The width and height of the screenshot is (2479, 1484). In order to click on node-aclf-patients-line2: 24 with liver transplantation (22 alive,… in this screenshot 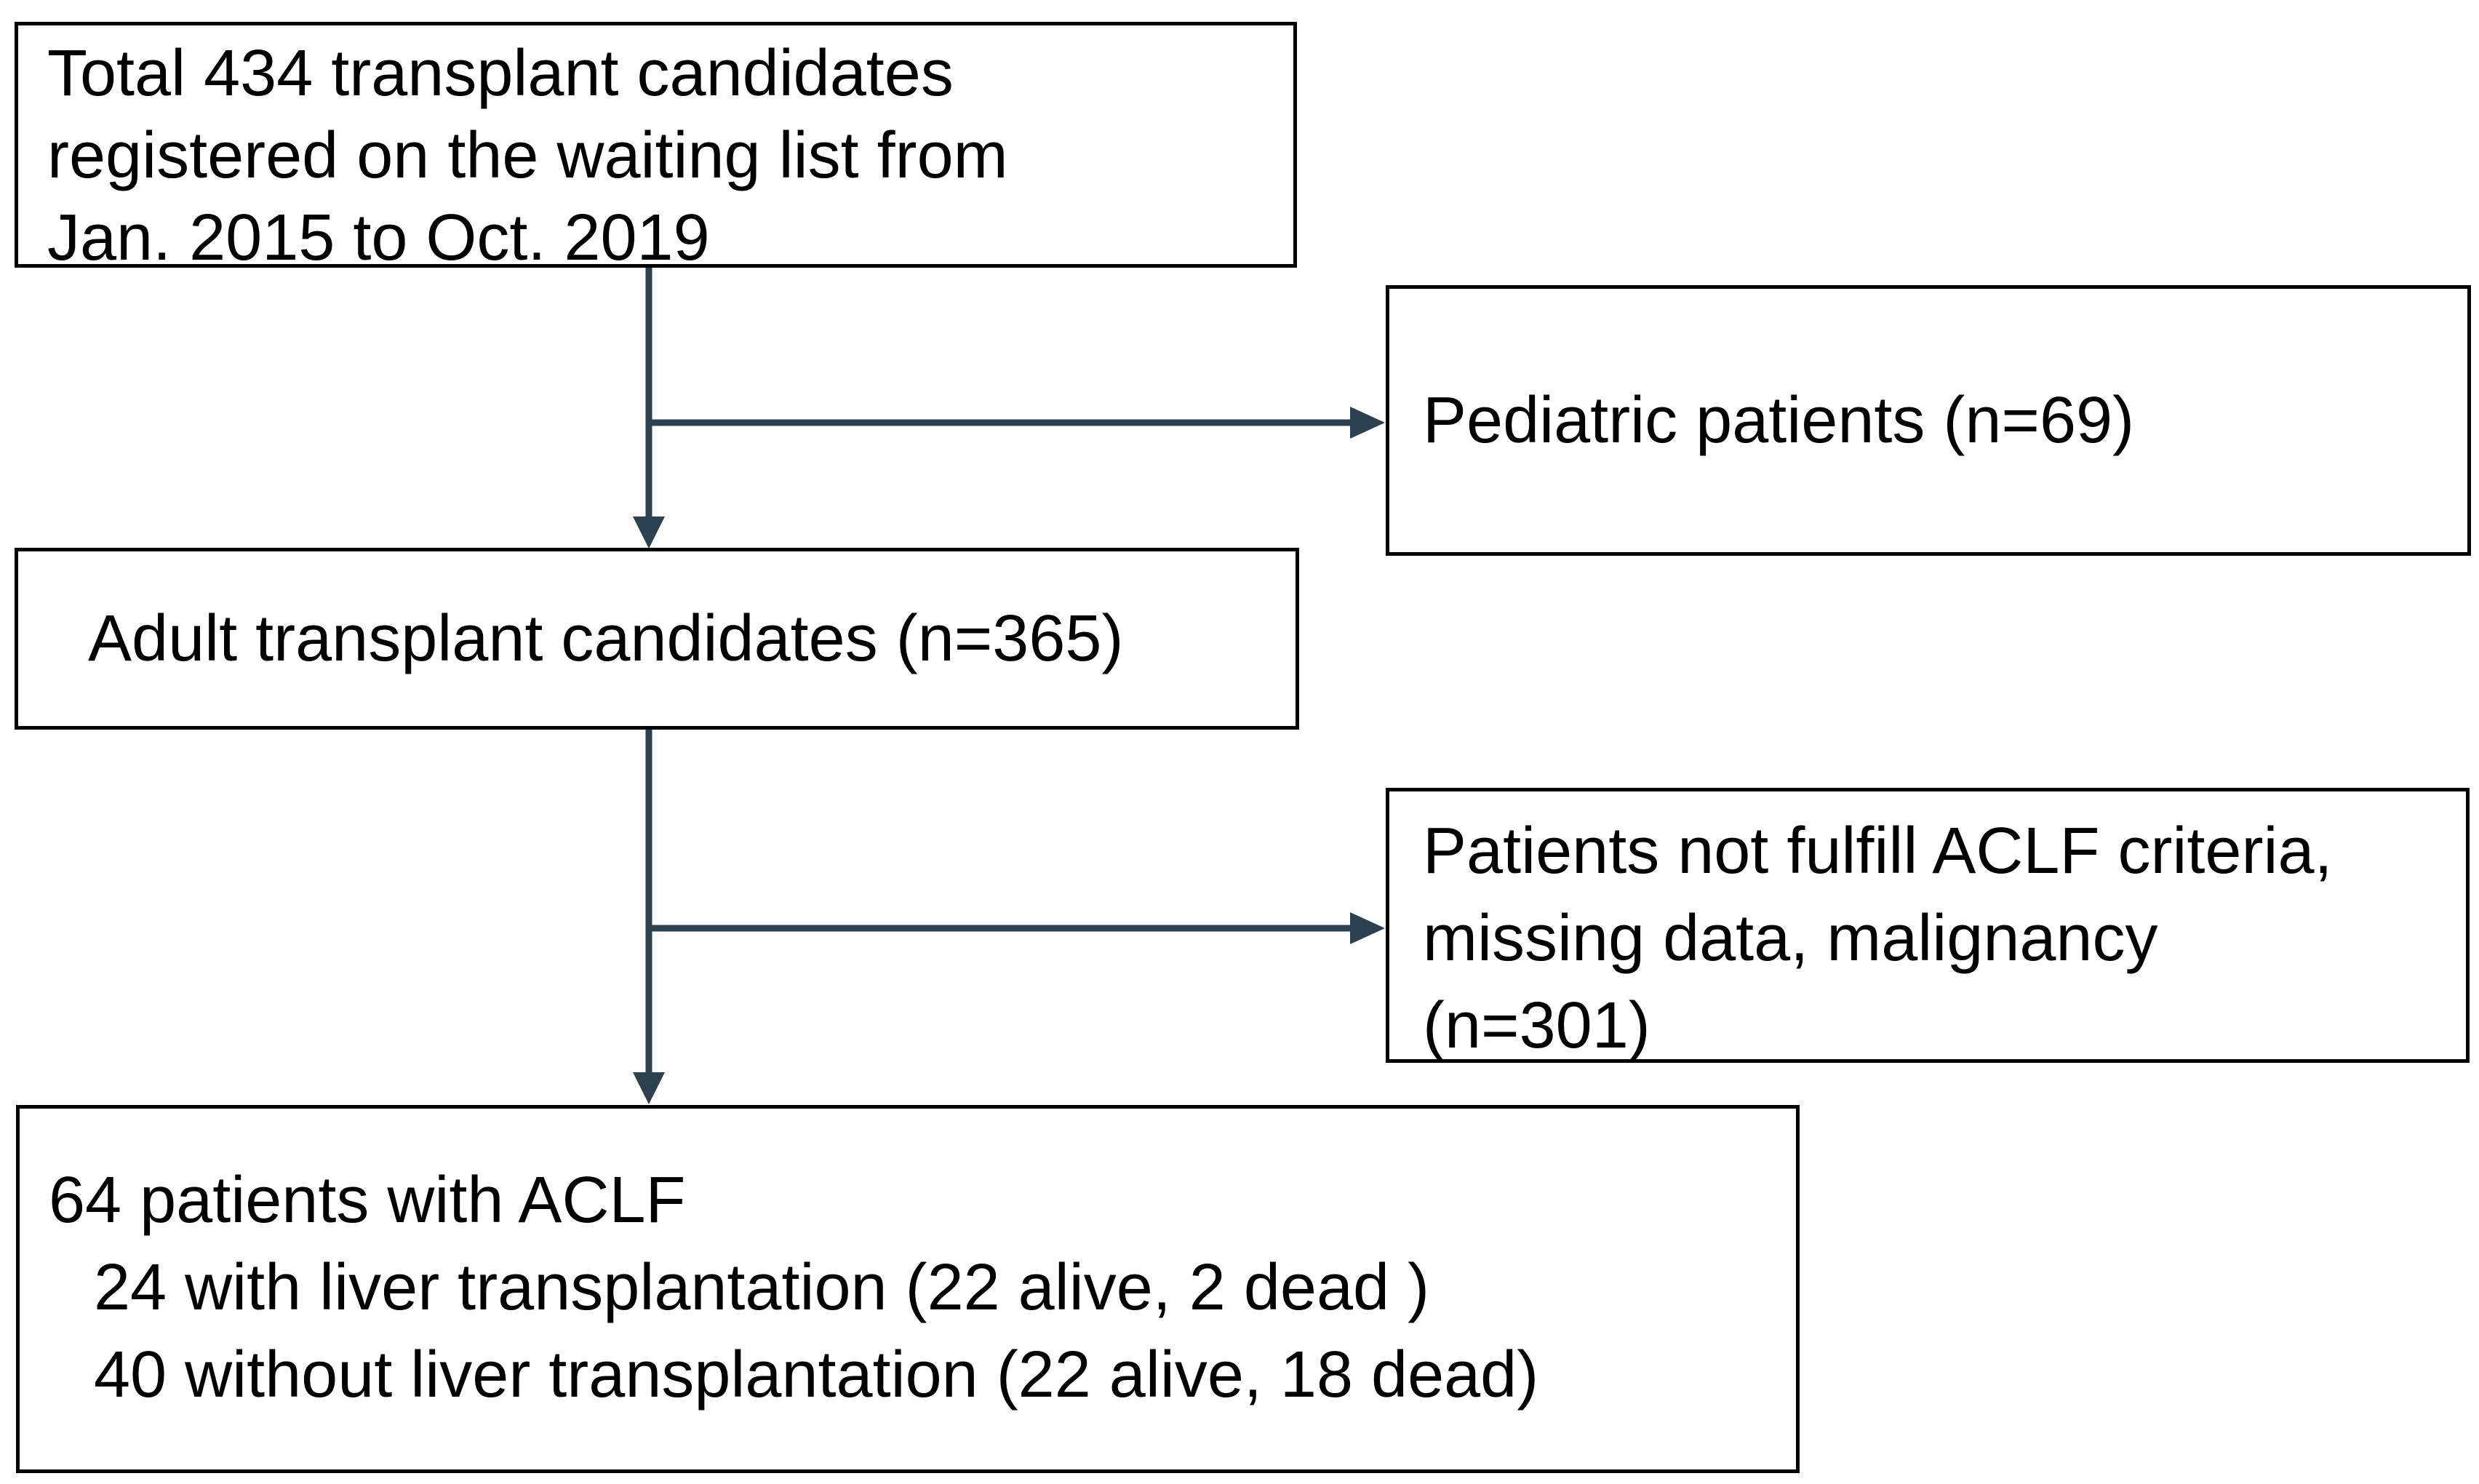, I will do `click(762, 1287)`.